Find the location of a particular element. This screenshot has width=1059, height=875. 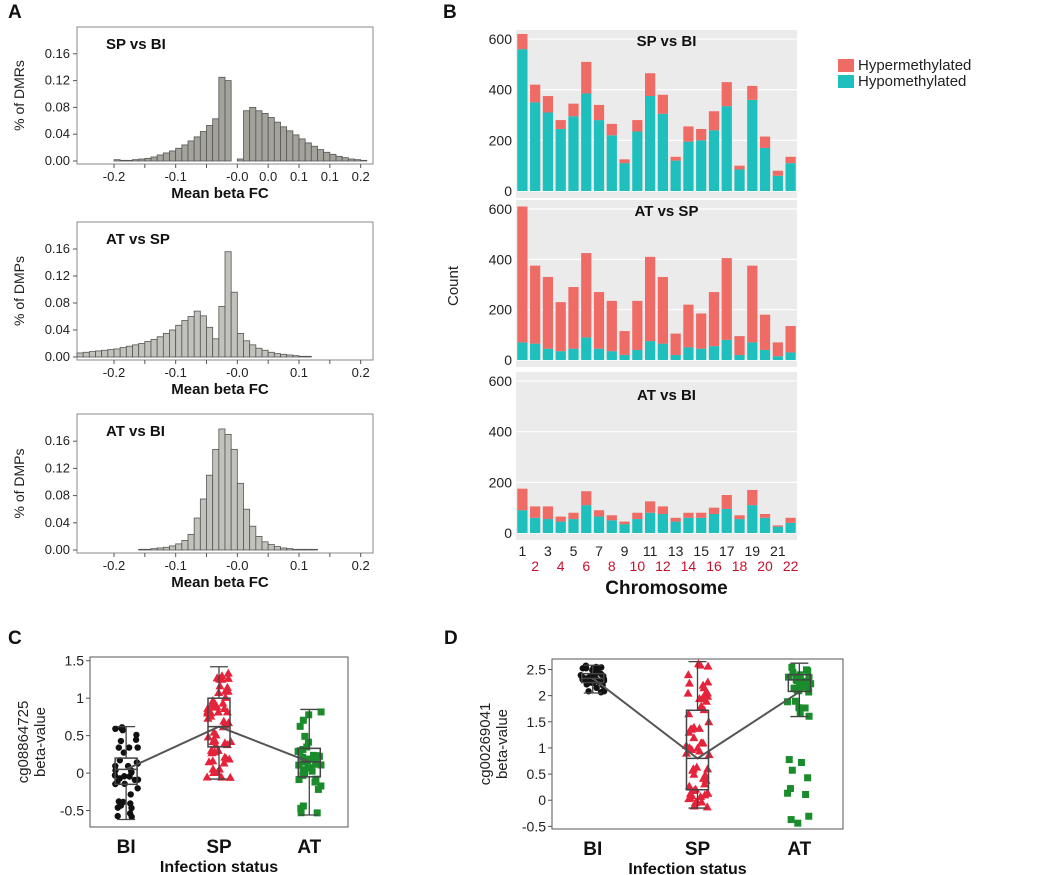

x-axis-label: Infection status is located at coordinates (219, 867).